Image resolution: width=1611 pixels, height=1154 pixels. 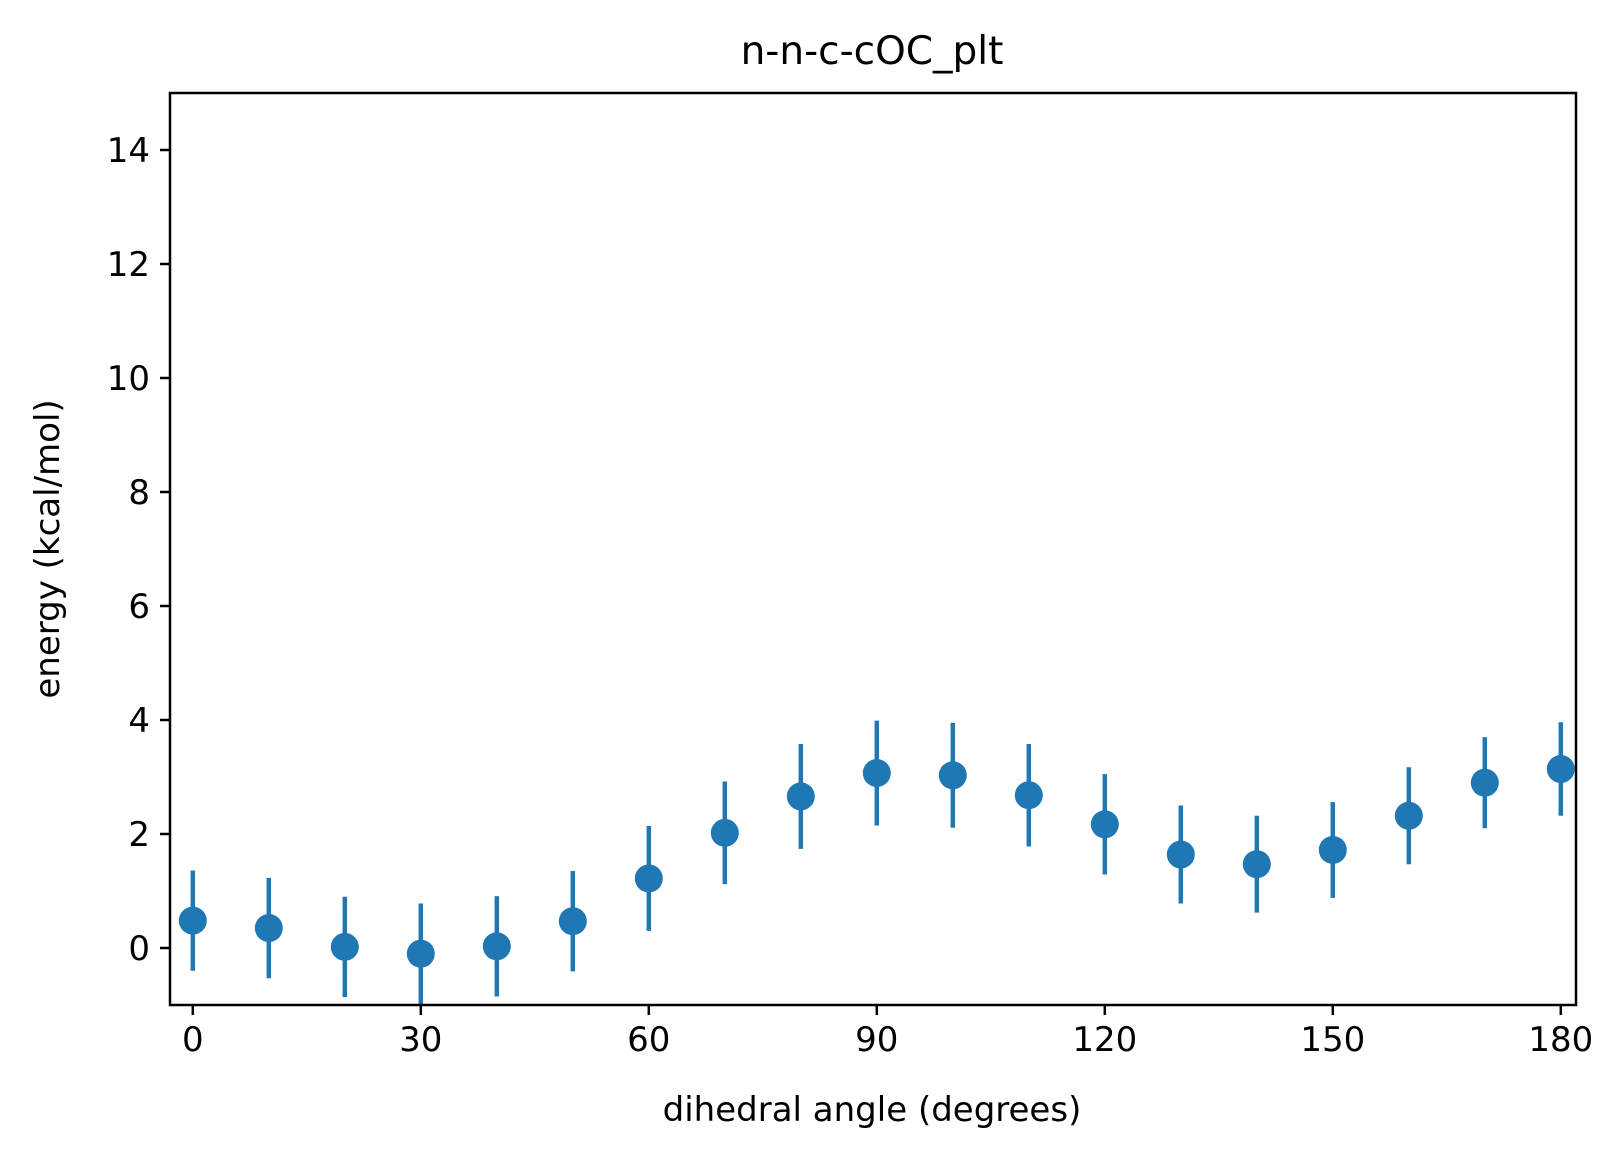 What do you see at coordinates (876, 1040) in the screenshot?
I see `x-tick-label: 90` at bounding box center [876, 1040].